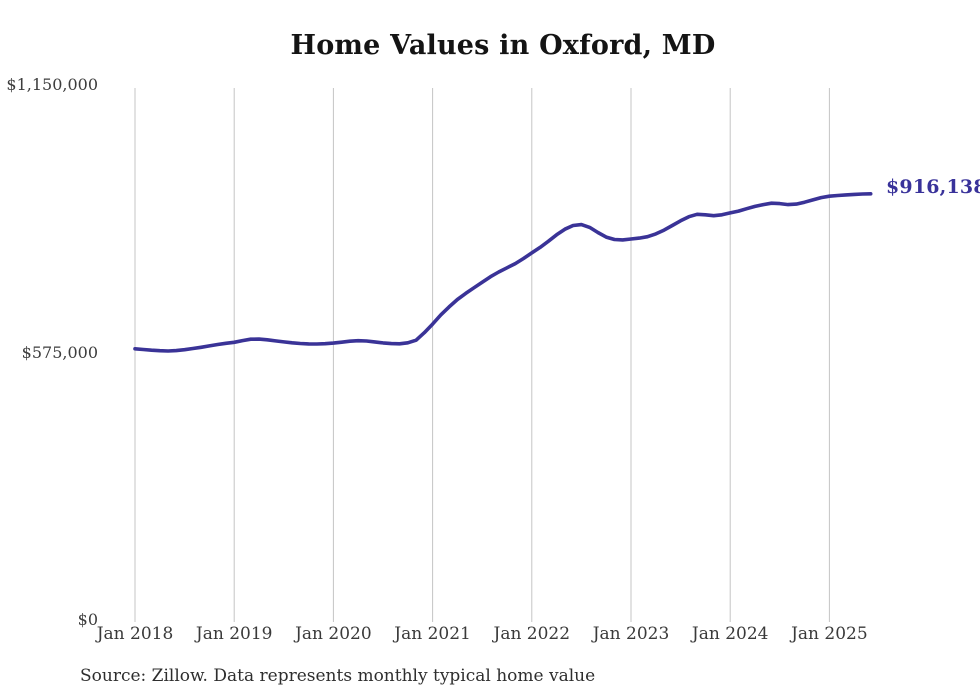  What do you see at coordinates (59, 352) in the screenshot?
I see `y-tick-label: $575,000` at bounding box center [59, 352].